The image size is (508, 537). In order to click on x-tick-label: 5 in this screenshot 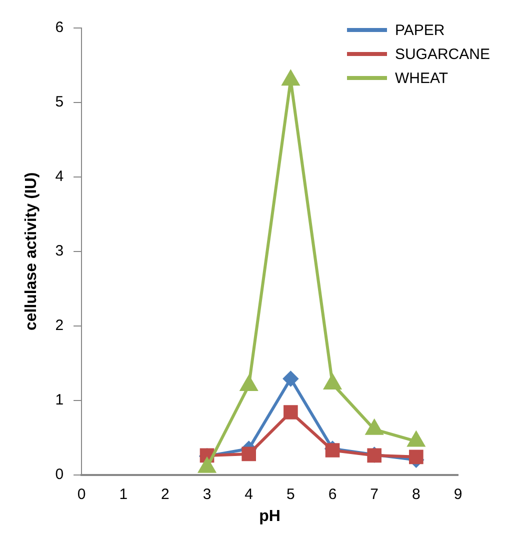, I will do `click(290, 494)`.